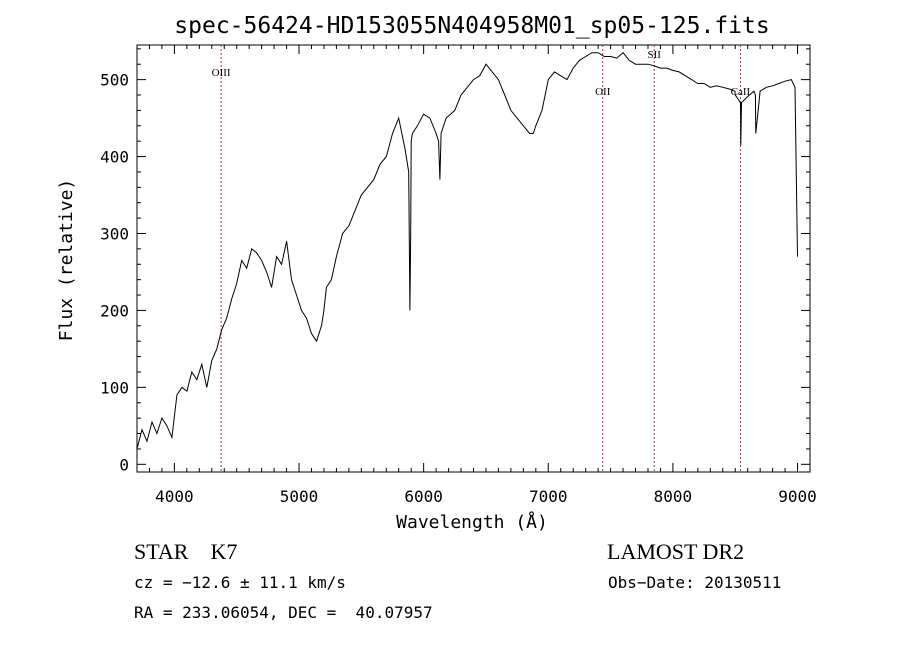 The height and width of the screenshot is (649, 900). I want to click on spectral-line-label: SII, so click(654, 55).